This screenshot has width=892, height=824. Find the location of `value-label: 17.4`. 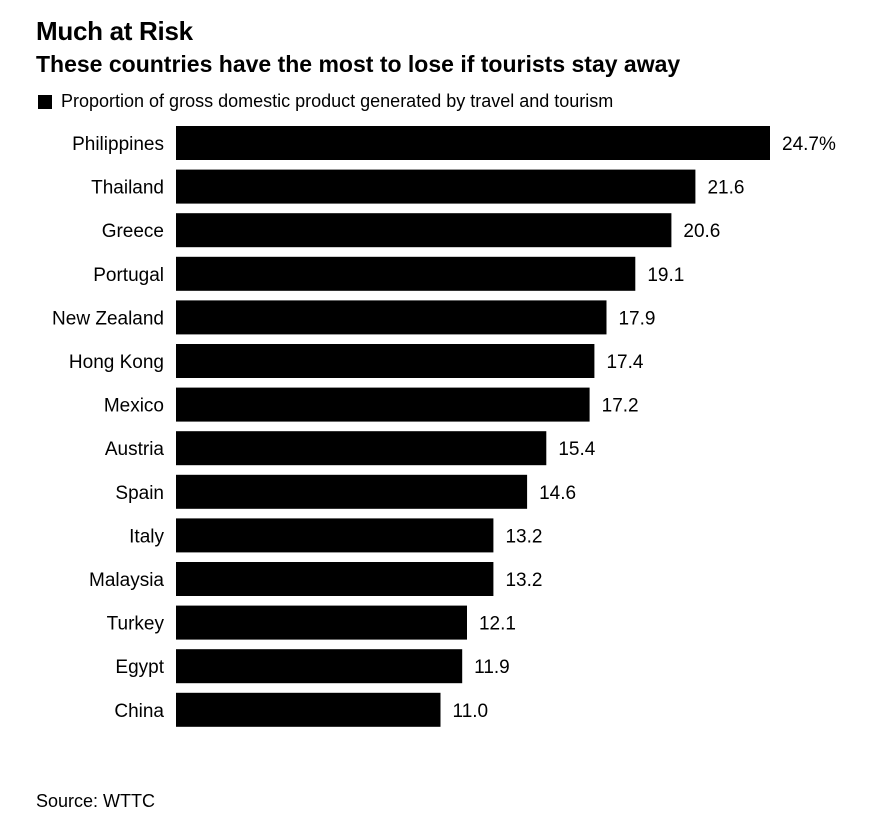

value-label: 17.4 is located at coordinates (624, 362).